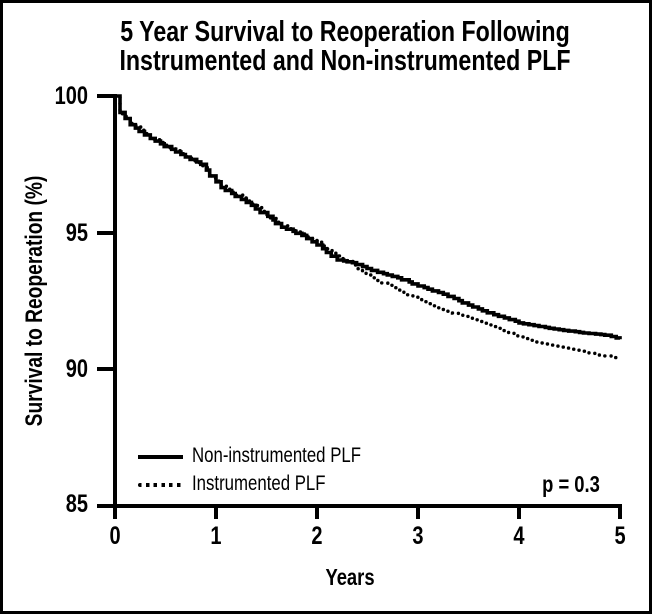 This screenshot has width=652, height=614. Describe the element at coordinates (259, 483) in the screenshot. I see `legend-label-instrumented: Instrumented PLF` at that location.